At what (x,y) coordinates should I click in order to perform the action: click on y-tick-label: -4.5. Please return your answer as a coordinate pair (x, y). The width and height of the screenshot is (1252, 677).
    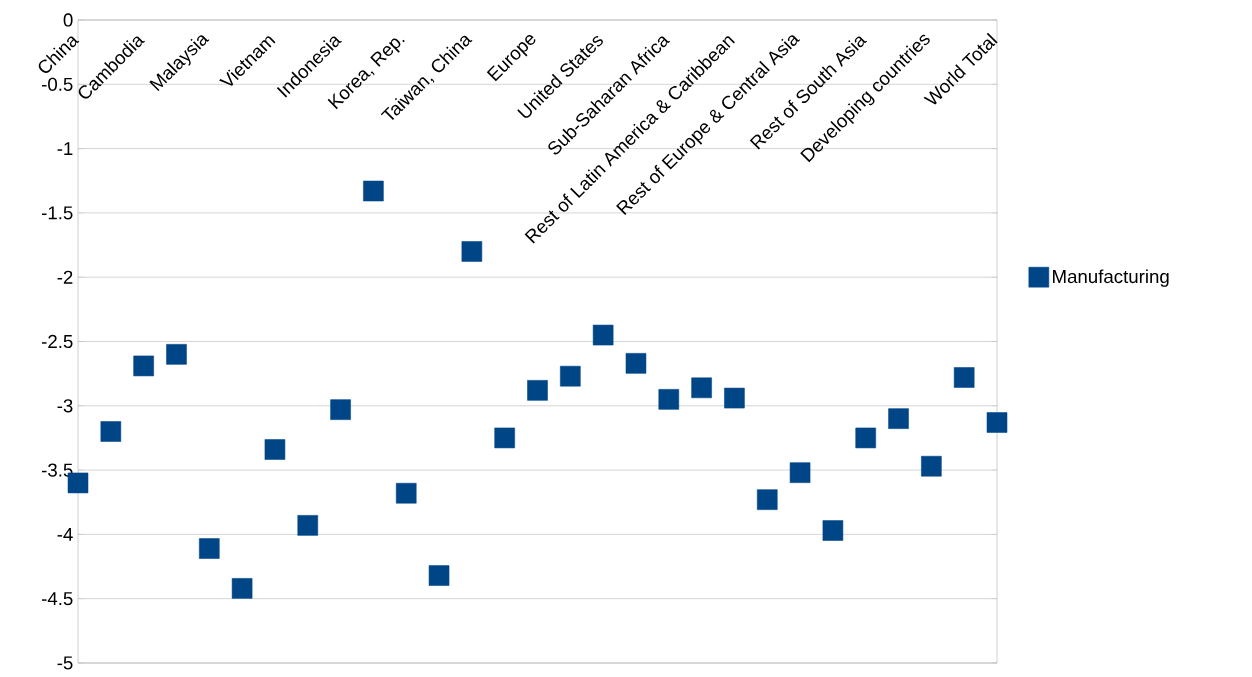
    Looking at the image, I should click on (57, 599).